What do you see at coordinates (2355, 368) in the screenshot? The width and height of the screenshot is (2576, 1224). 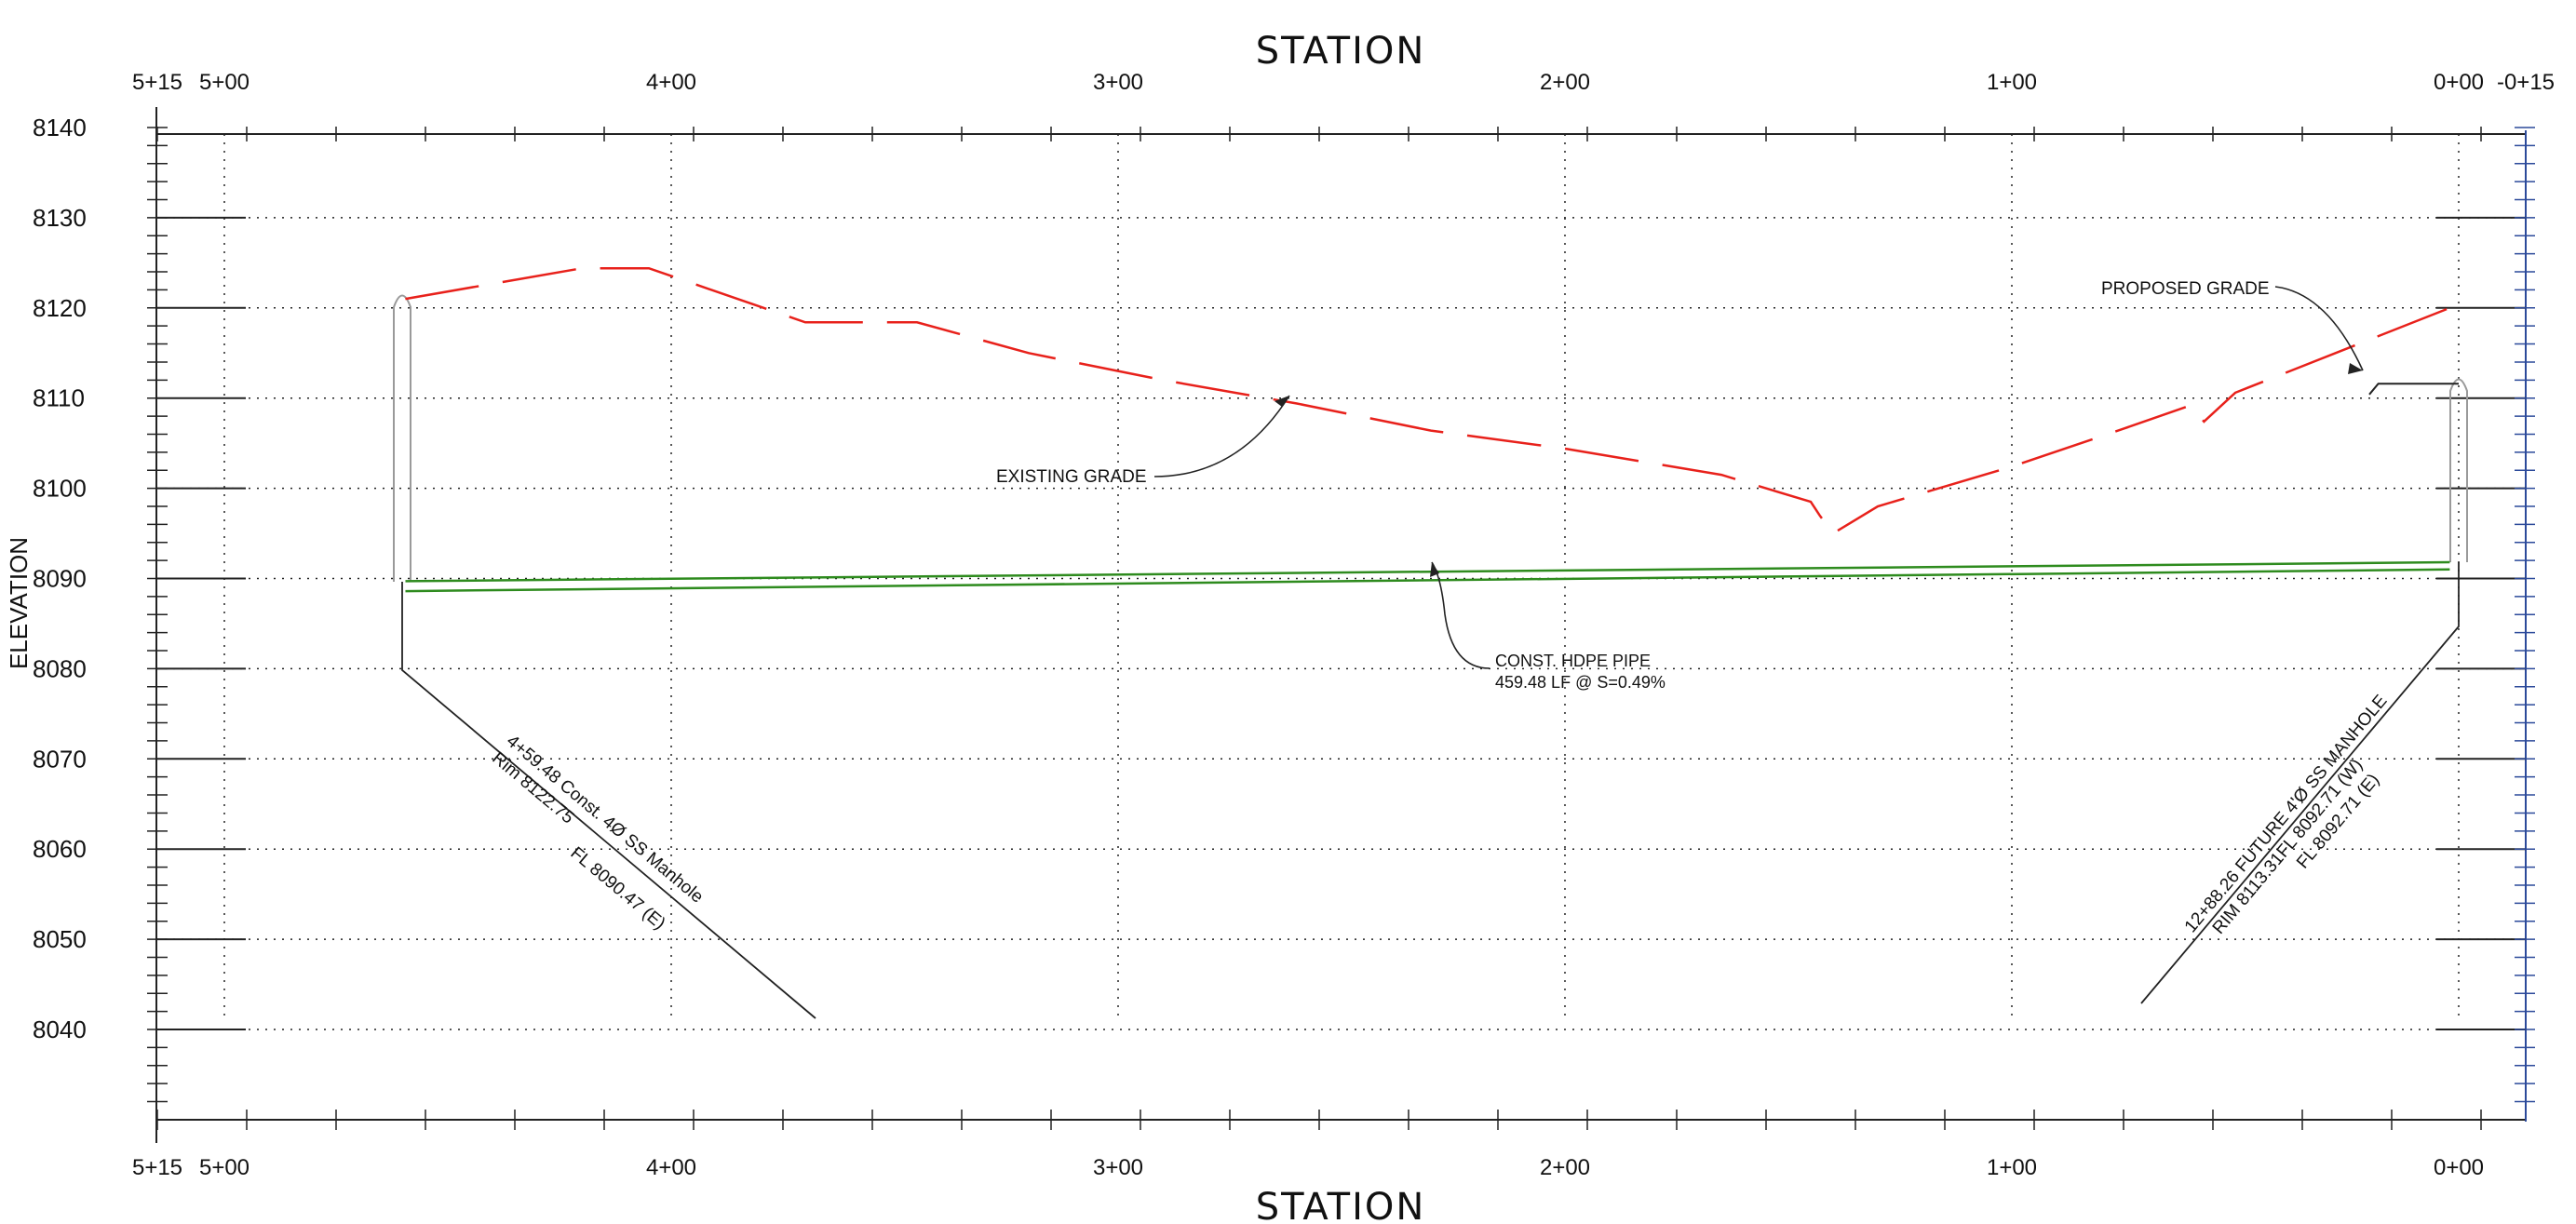 I see `proposed-grade-arrow` at bounding box center [2355, 368].